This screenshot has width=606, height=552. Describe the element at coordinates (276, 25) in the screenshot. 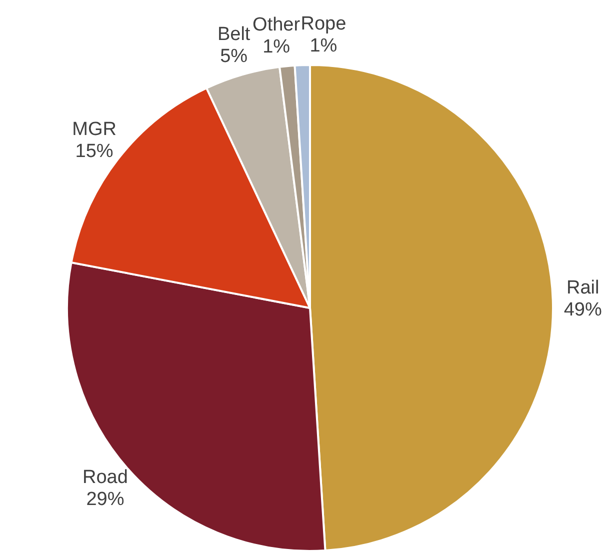

I see `slice-label: Other` at that location.